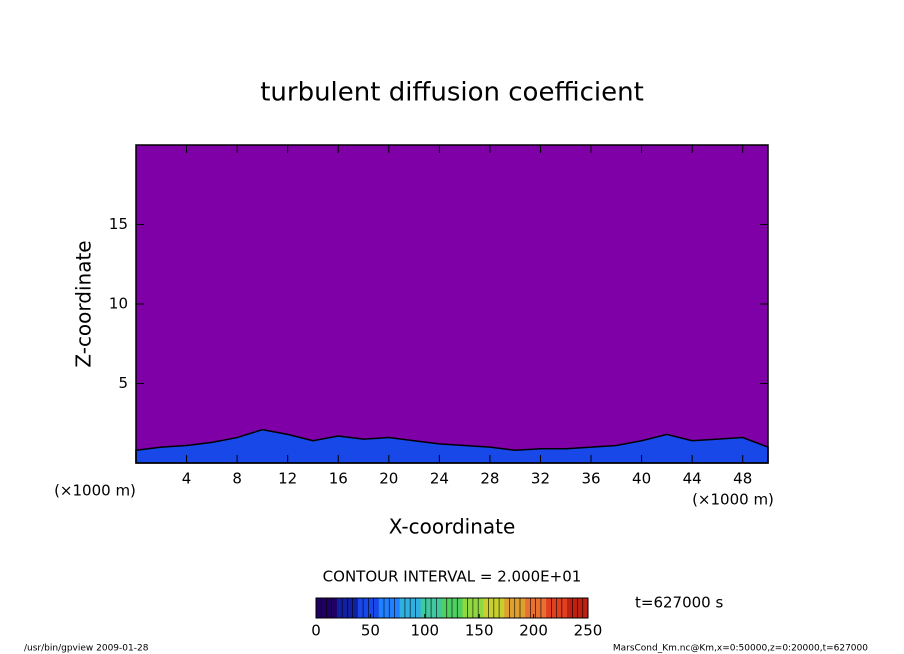 The height and width of the screenshot is (654, 904). What do you see at coordinates (187, 479) in the screenshot?
I see `x-tick-label: 4` at bounding box center [187, 479].